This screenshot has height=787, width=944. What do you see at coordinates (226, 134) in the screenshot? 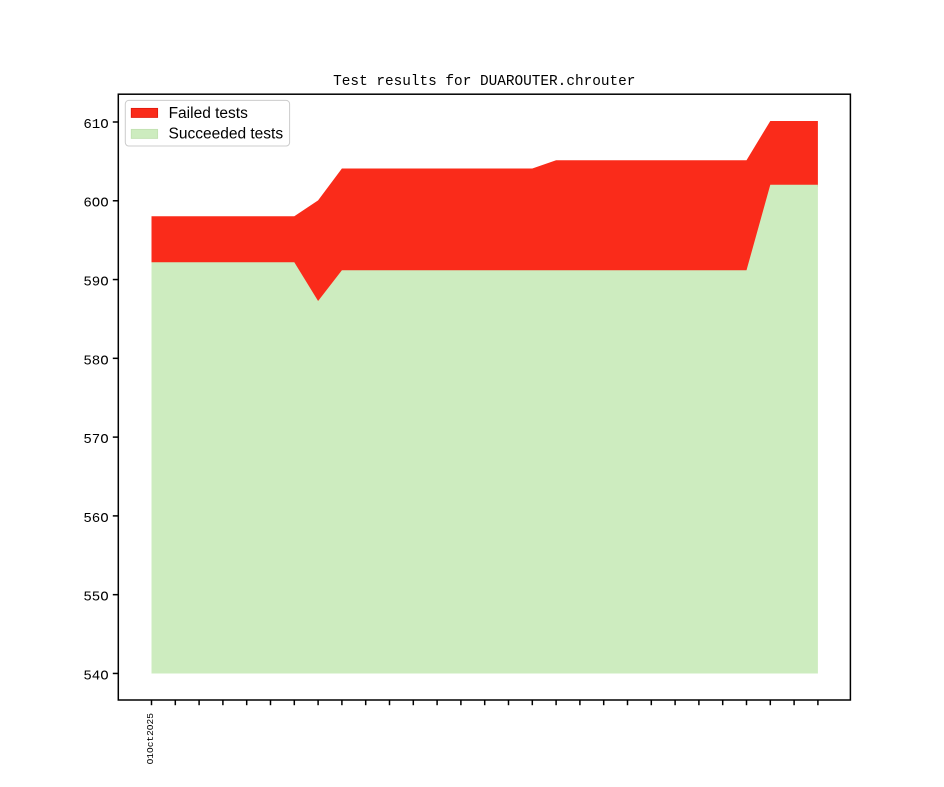
I see `svg-text: Succeeded tests` at bounding box center [226, 134].